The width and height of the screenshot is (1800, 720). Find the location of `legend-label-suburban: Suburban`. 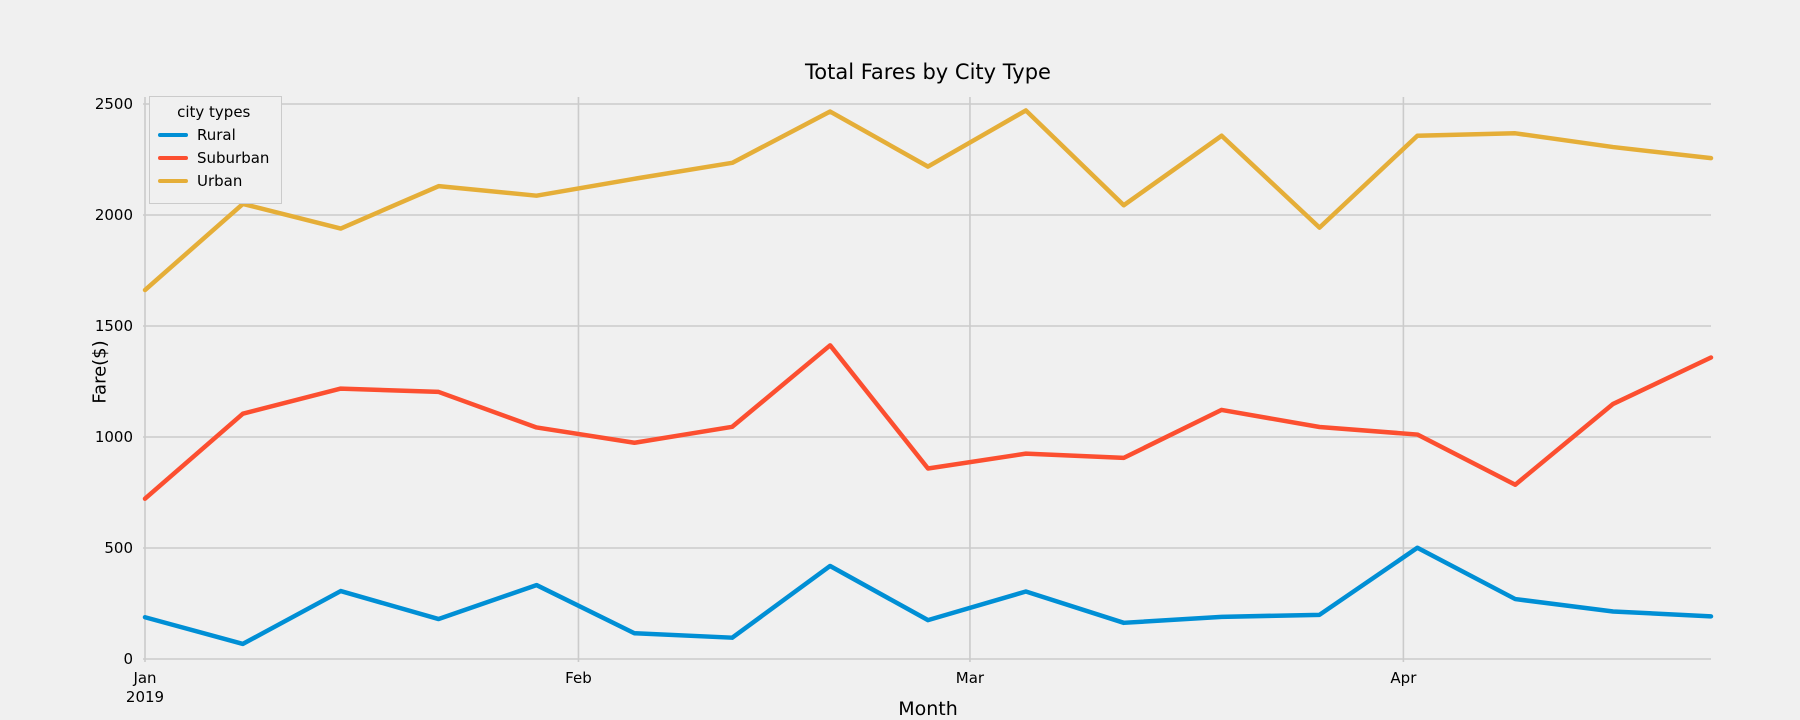

legend-label-suburban: Suburban is located at coordinates (233, 158).